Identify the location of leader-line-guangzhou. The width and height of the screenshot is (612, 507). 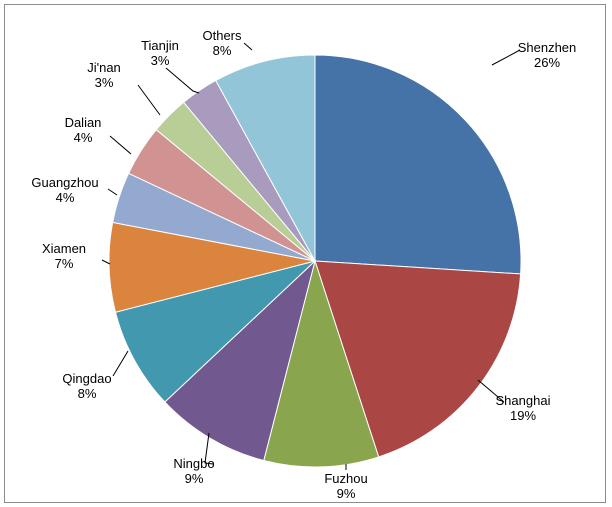
(112, 192).